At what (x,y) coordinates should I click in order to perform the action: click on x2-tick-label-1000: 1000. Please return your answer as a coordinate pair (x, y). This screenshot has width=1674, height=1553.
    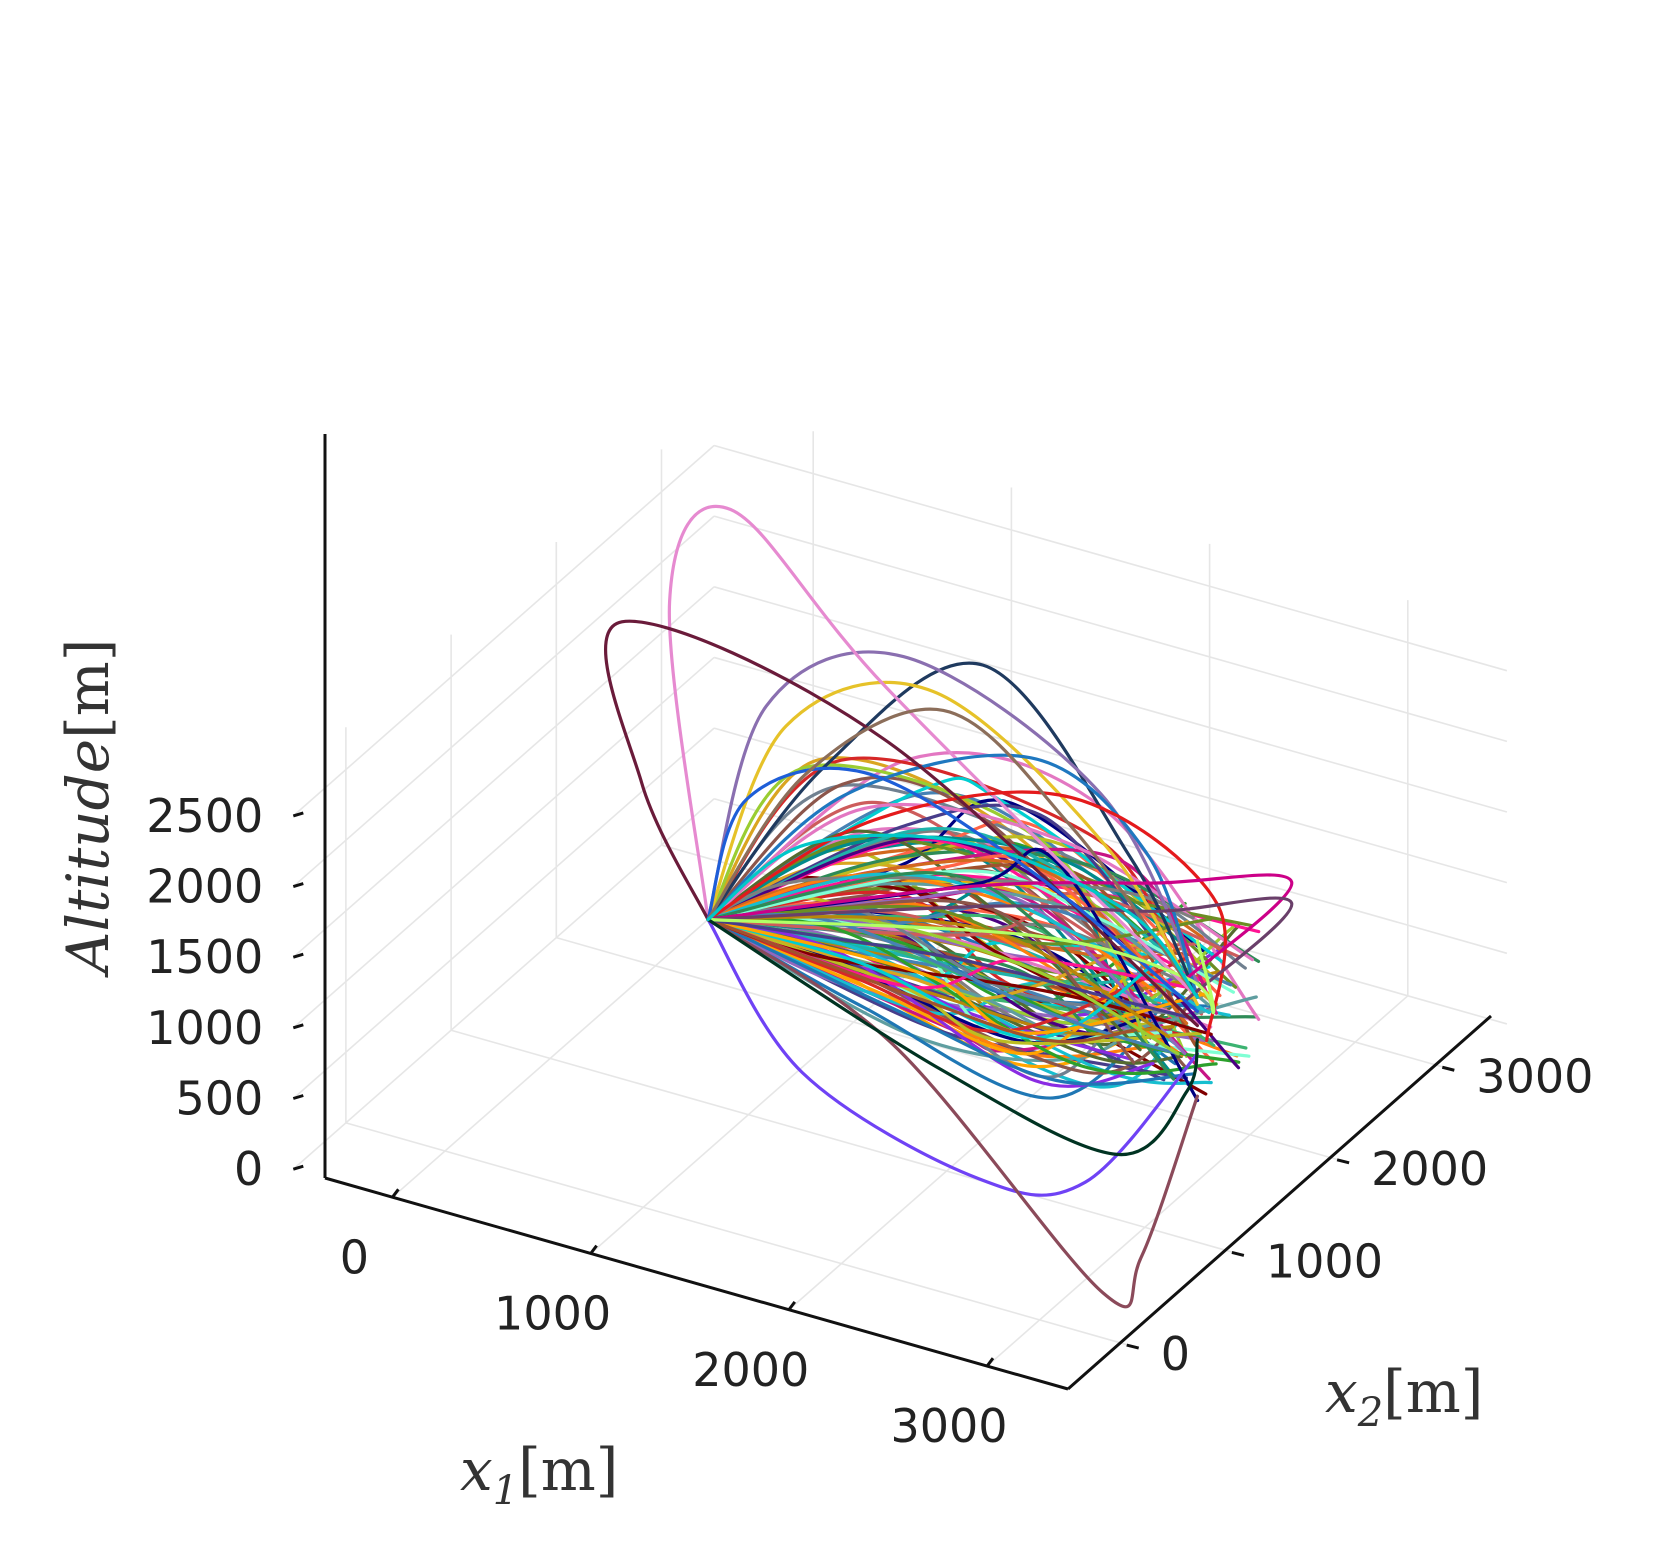
    Looking at the image, I should click on (1324, 1261).